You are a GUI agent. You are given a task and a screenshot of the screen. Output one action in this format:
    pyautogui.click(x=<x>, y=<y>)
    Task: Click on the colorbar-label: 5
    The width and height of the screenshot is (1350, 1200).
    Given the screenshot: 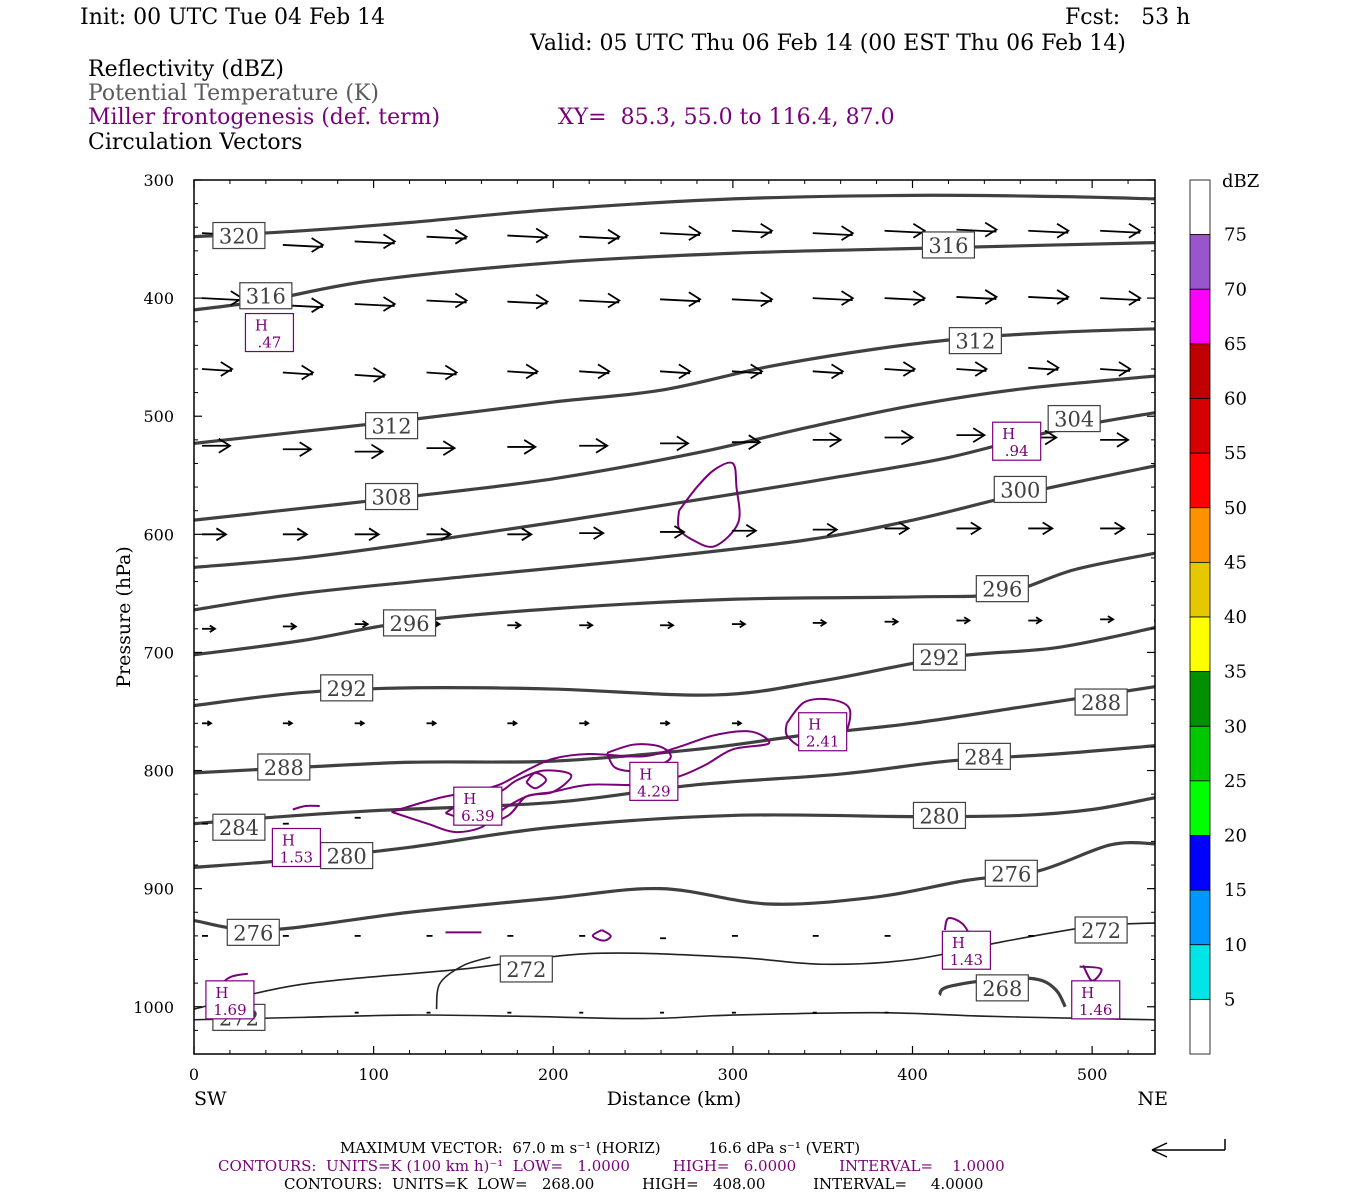 What is the action you would take?
    pyautogui.click(x=1229, y=999)
    